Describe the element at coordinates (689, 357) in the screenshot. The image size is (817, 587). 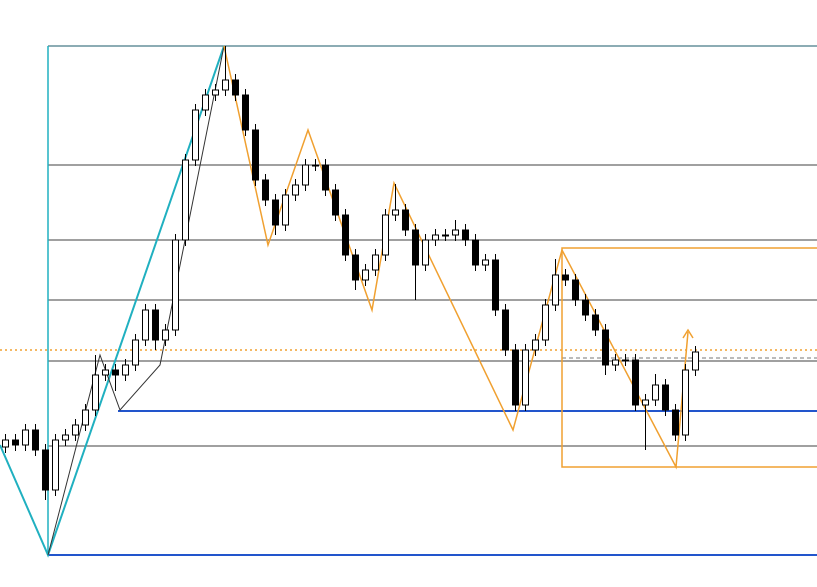
I see `orange-box` at that location.